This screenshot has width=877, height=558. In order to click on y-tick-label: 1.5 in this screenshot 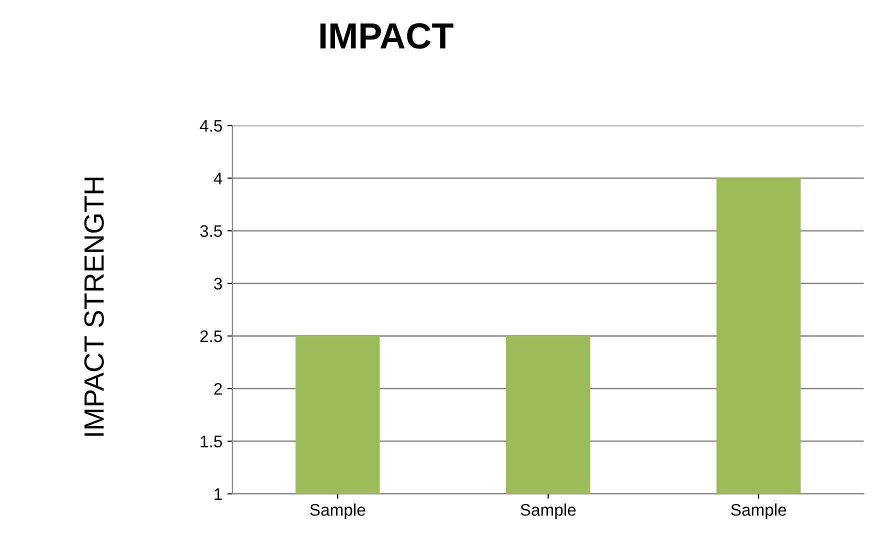, I will do `click(211, 442)`.